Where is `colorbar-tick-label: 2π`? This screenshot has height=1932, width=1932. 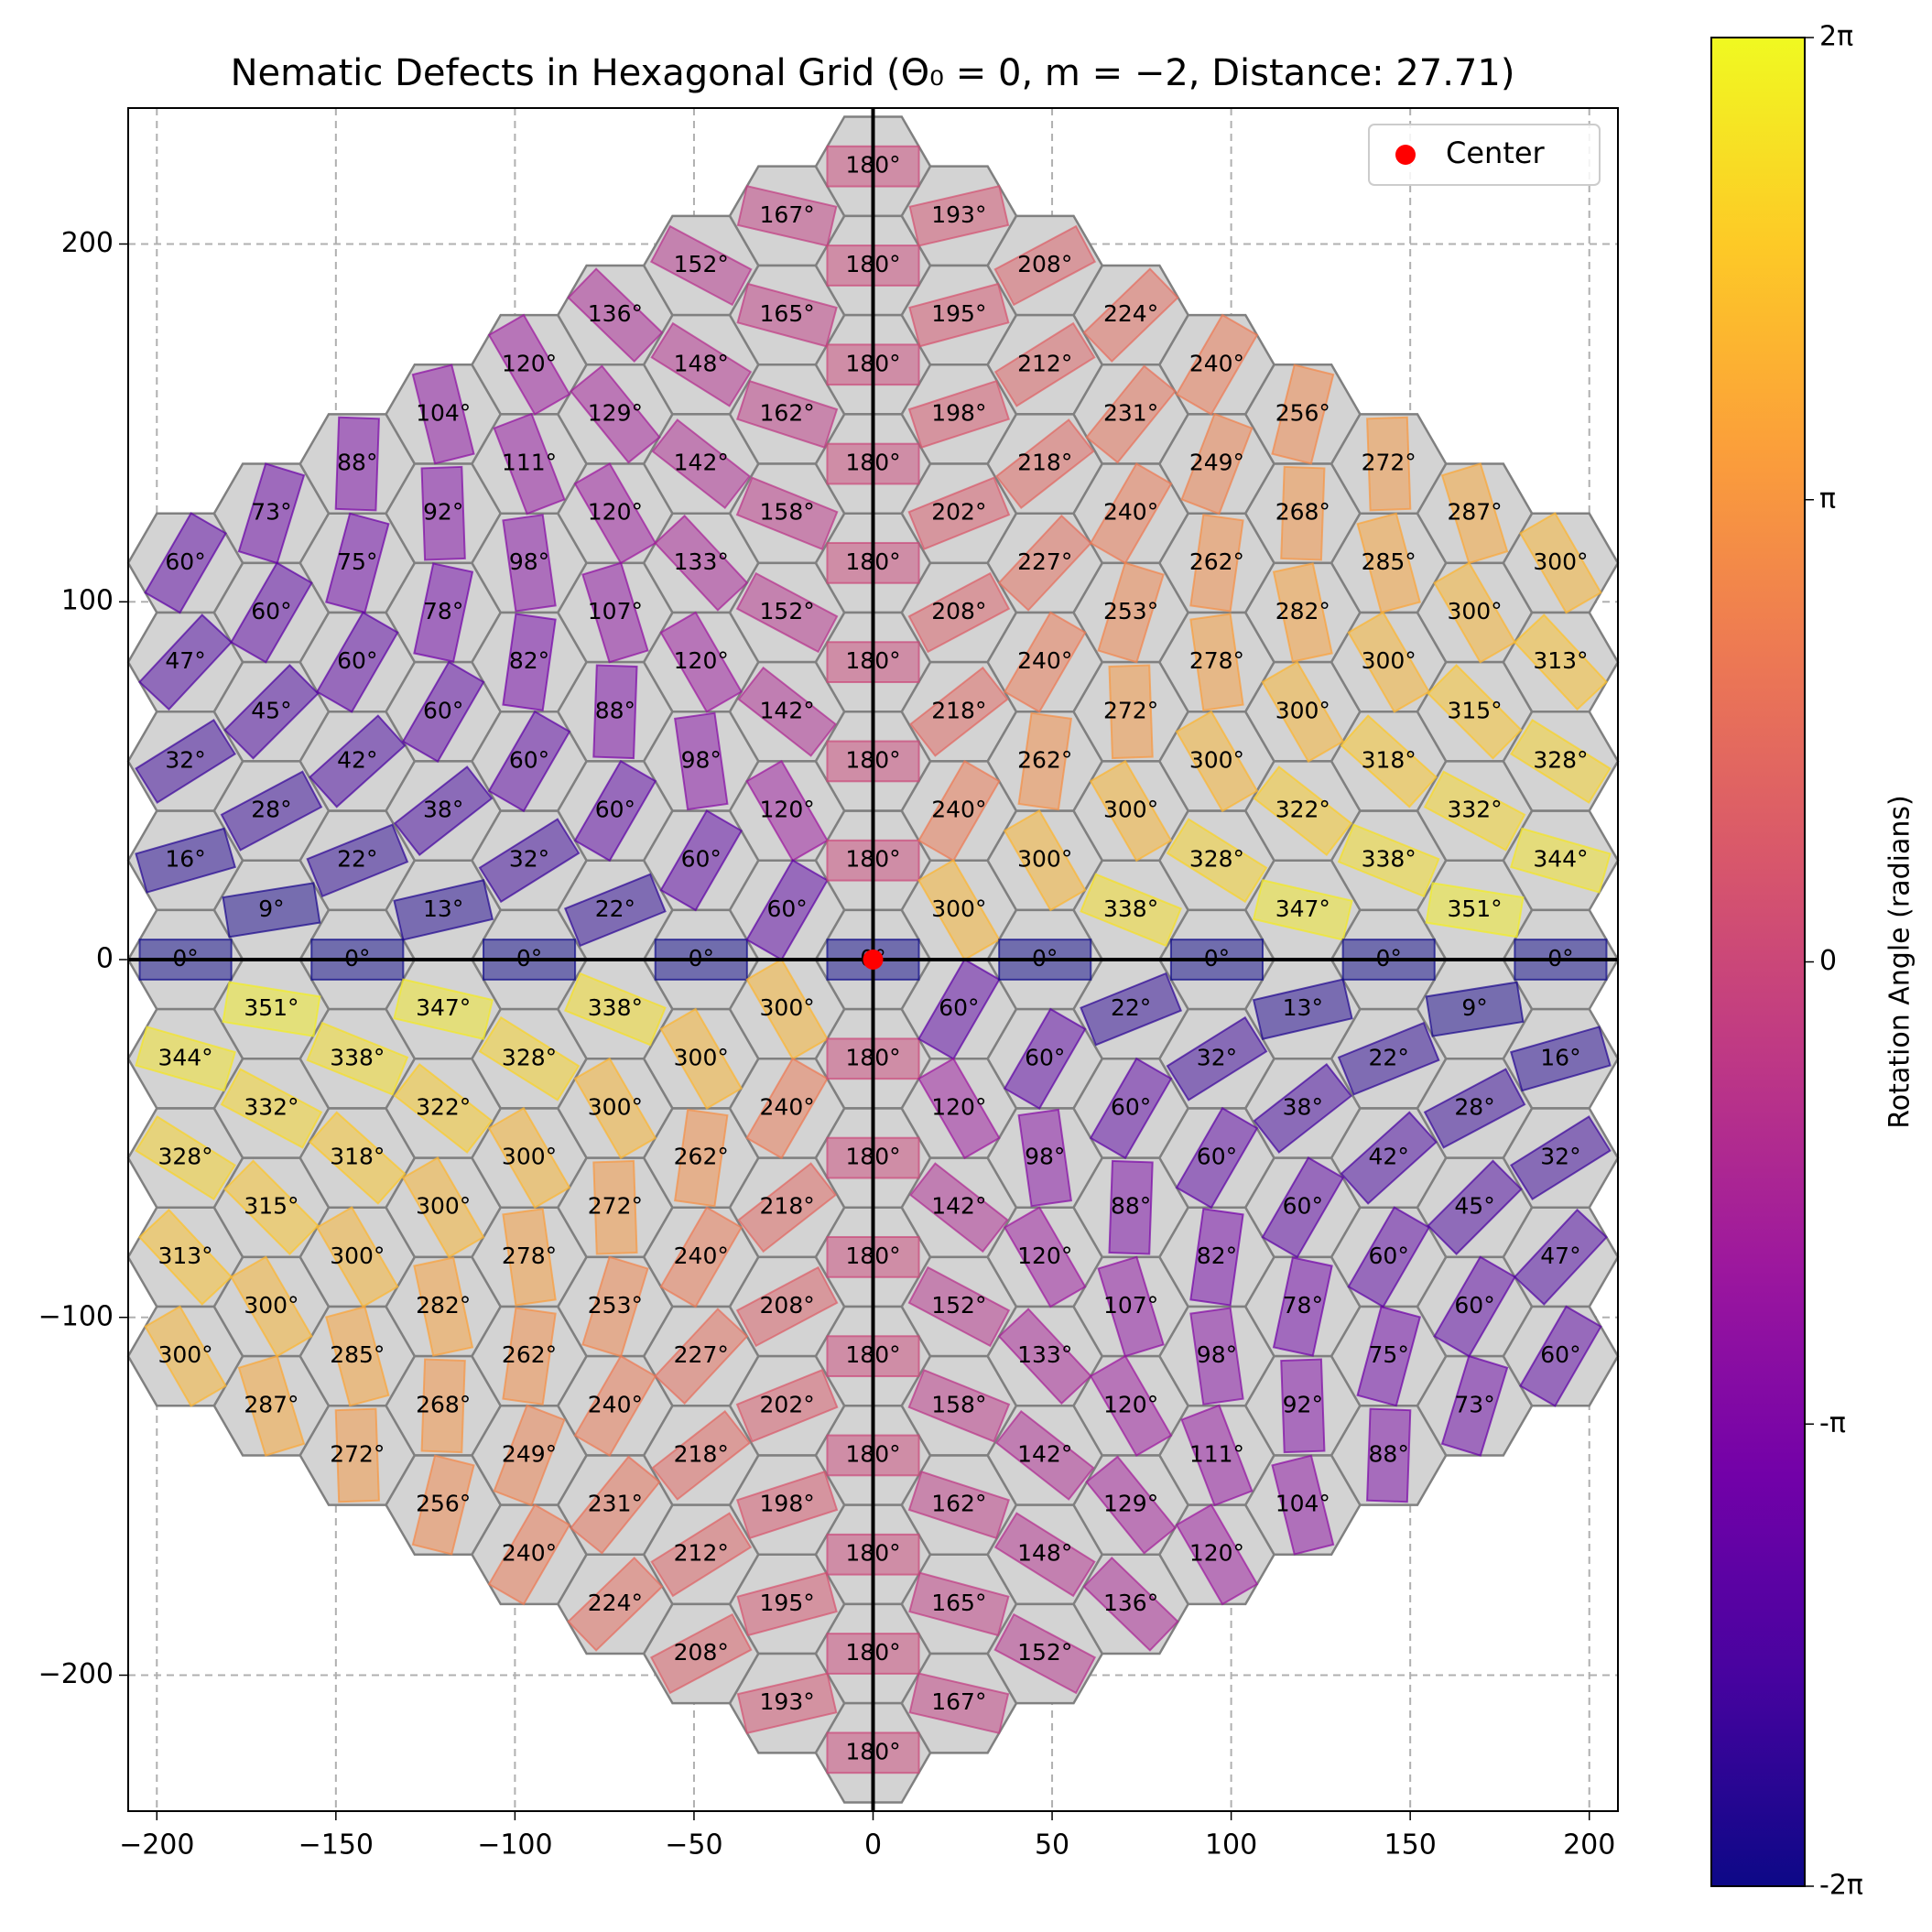 colorbar-tick-label: 2π is located at coordinates (1836, 37).